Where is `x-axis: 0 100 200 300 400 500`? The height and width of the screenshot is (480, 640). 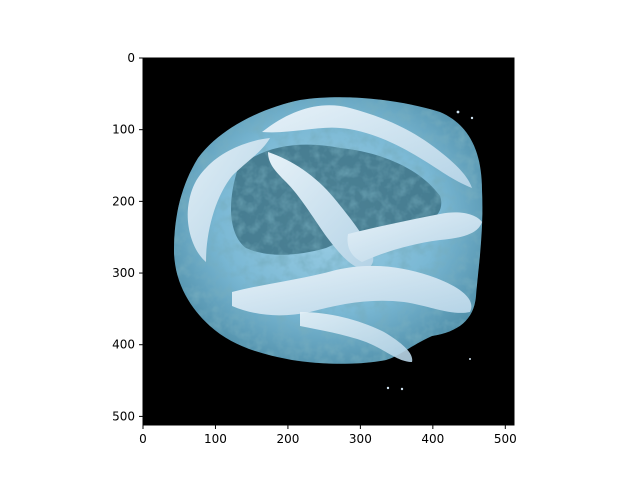 x-axis: 0 100 200 300 400 500 is located at coordinates (328, 435).